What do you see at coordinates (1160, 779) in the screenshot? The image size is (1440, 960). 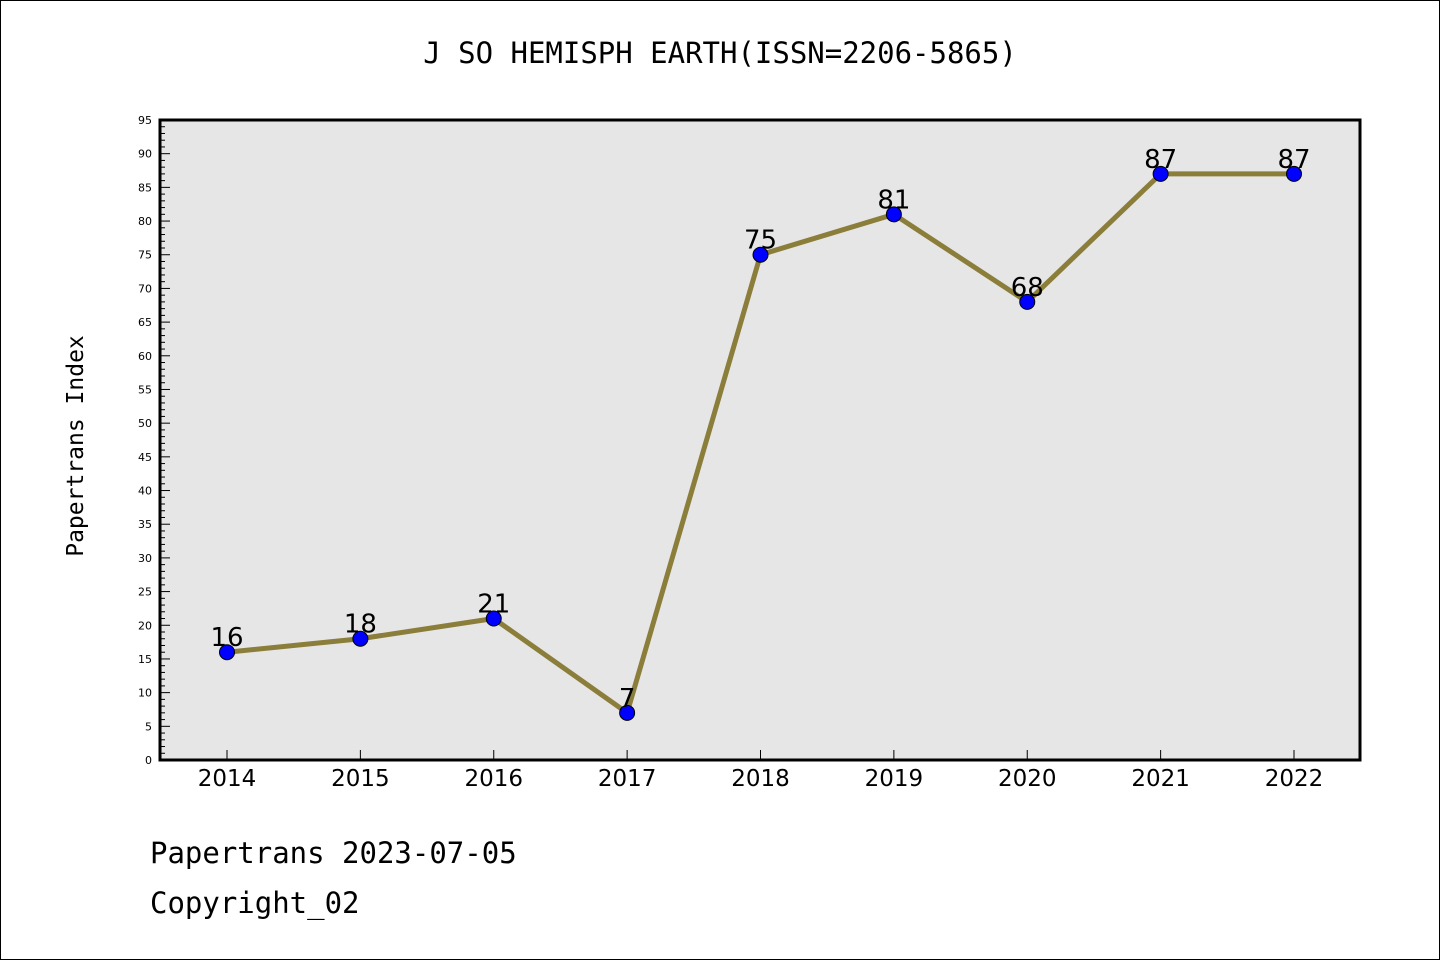 I see `x-tick-label: 2021` at bounding box center [1160, 779].